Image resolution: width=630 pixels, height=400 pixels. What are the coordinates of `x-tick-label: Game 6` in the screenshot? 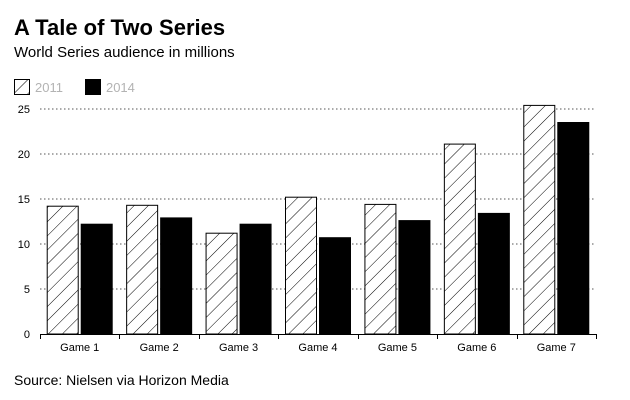 It's located at (476, 348).